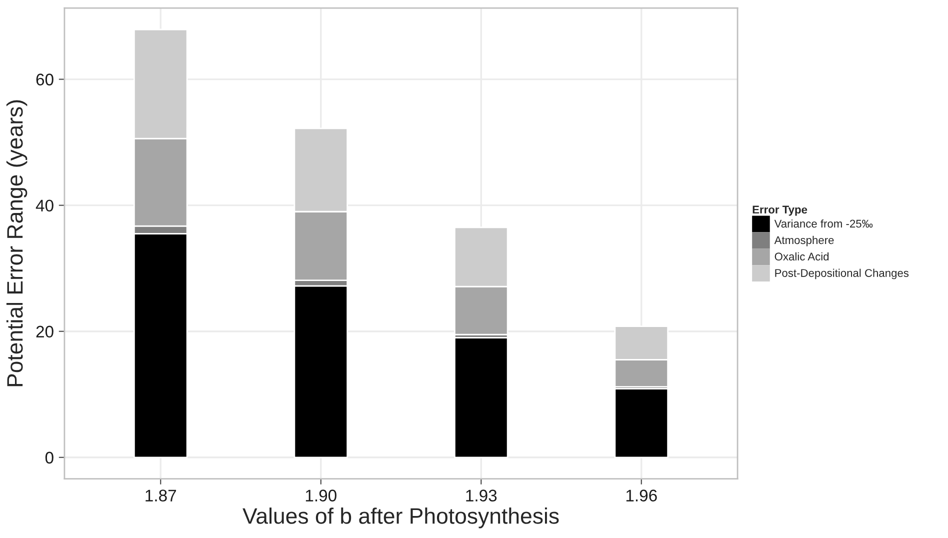 The image size is (948, 538). What do you see at coordinates (400, 518) in the screenshot?
I see `x-axis-title: Values of b after Photosynthesis` at bounding box center [400, 518].